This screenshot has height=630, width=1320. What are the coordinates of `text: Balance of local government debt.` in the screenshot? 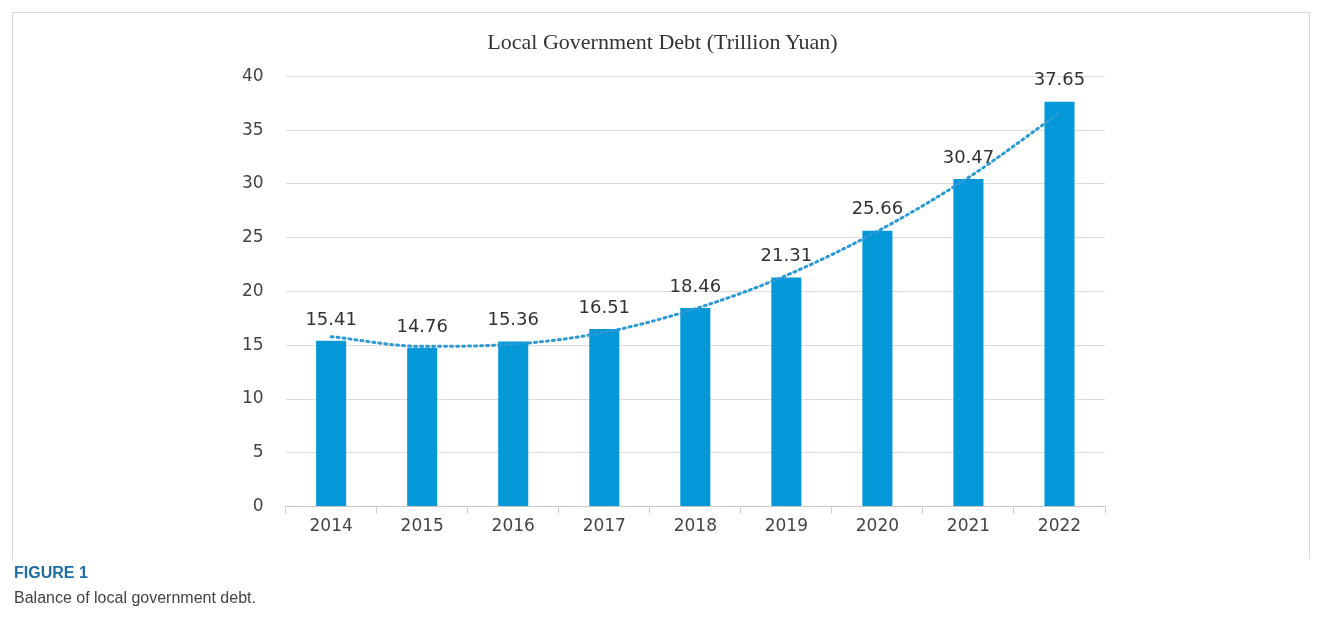 It's located at (135, 598).